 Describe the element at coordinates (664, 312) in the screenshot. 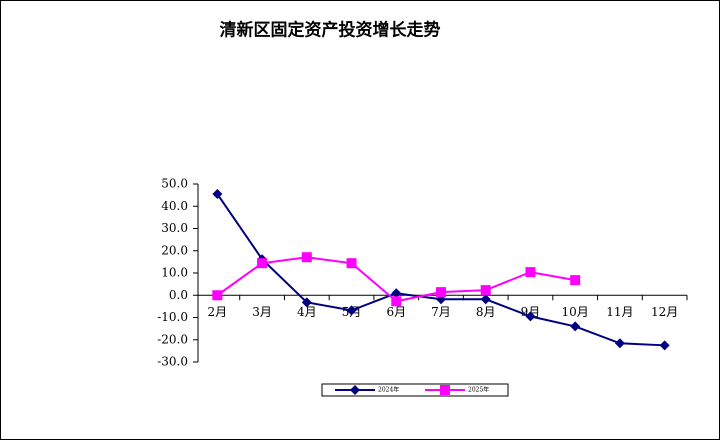

I see `x-tick-label: 12月` at that location.